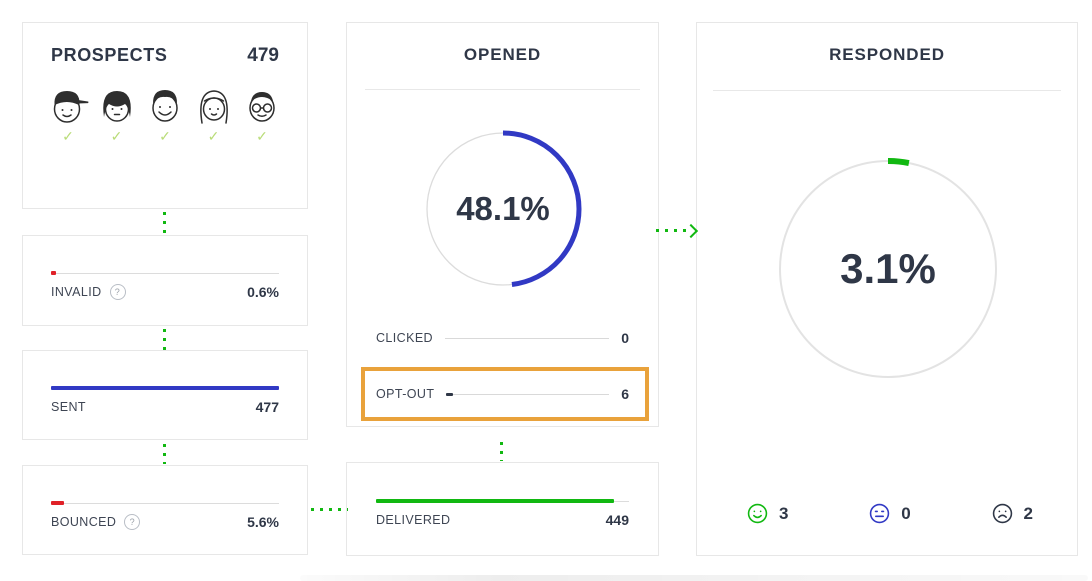 The height and width of the screenshot is (581, 1092). What do you see at coordinates (262, 112) in the screenshot?
I see `avatar-man-glasses: ✓` at bounding box center [262, 112].